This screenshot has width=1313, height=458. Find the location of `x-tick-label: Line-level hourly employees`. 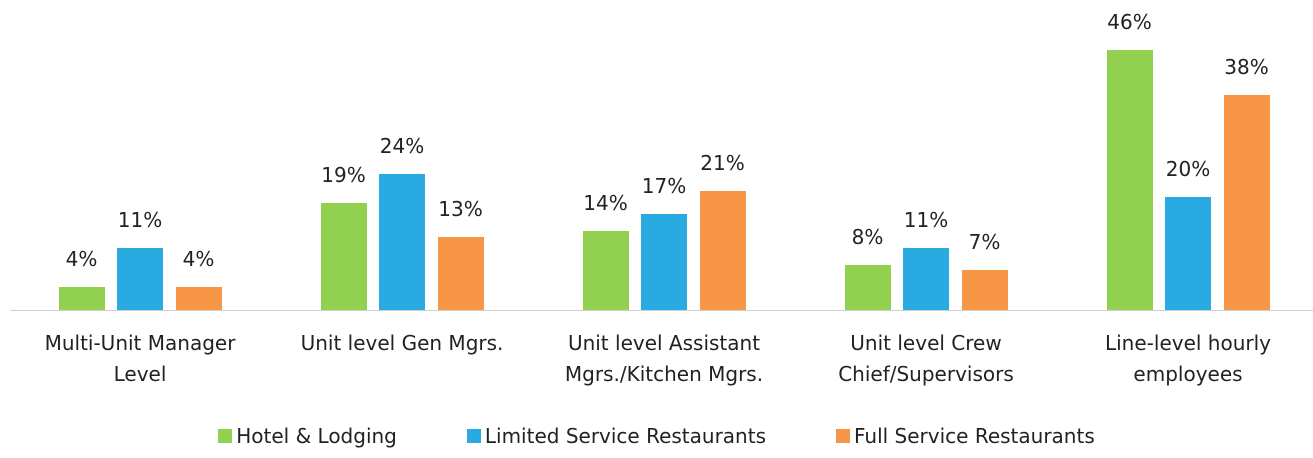

x-tick-label: Line-level hourly employees is located at coordinates (1187, 358).